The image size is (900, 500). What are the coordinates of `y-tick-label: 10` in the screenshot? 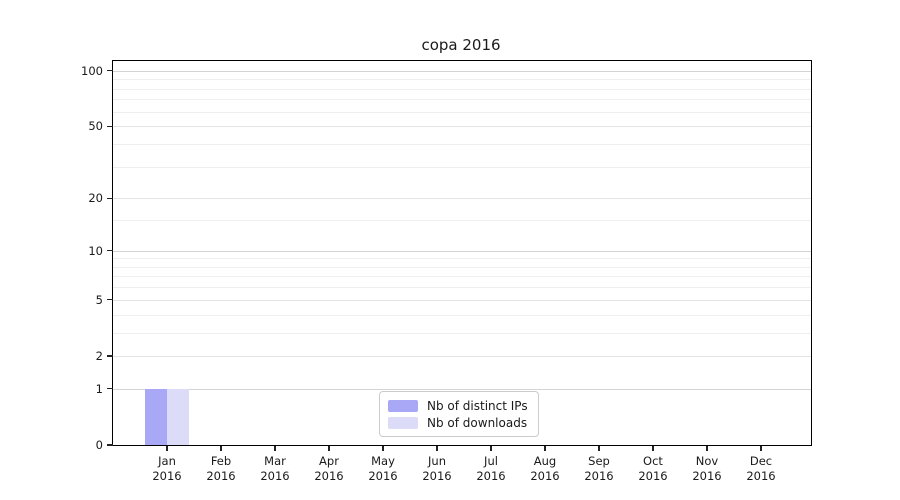 It's located at (95, 250).